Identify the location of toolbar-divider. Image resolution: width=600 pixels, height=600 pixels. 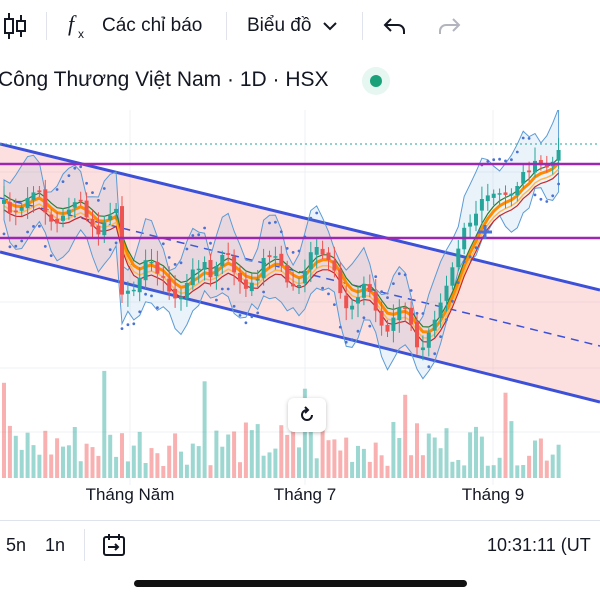
(362, 26).